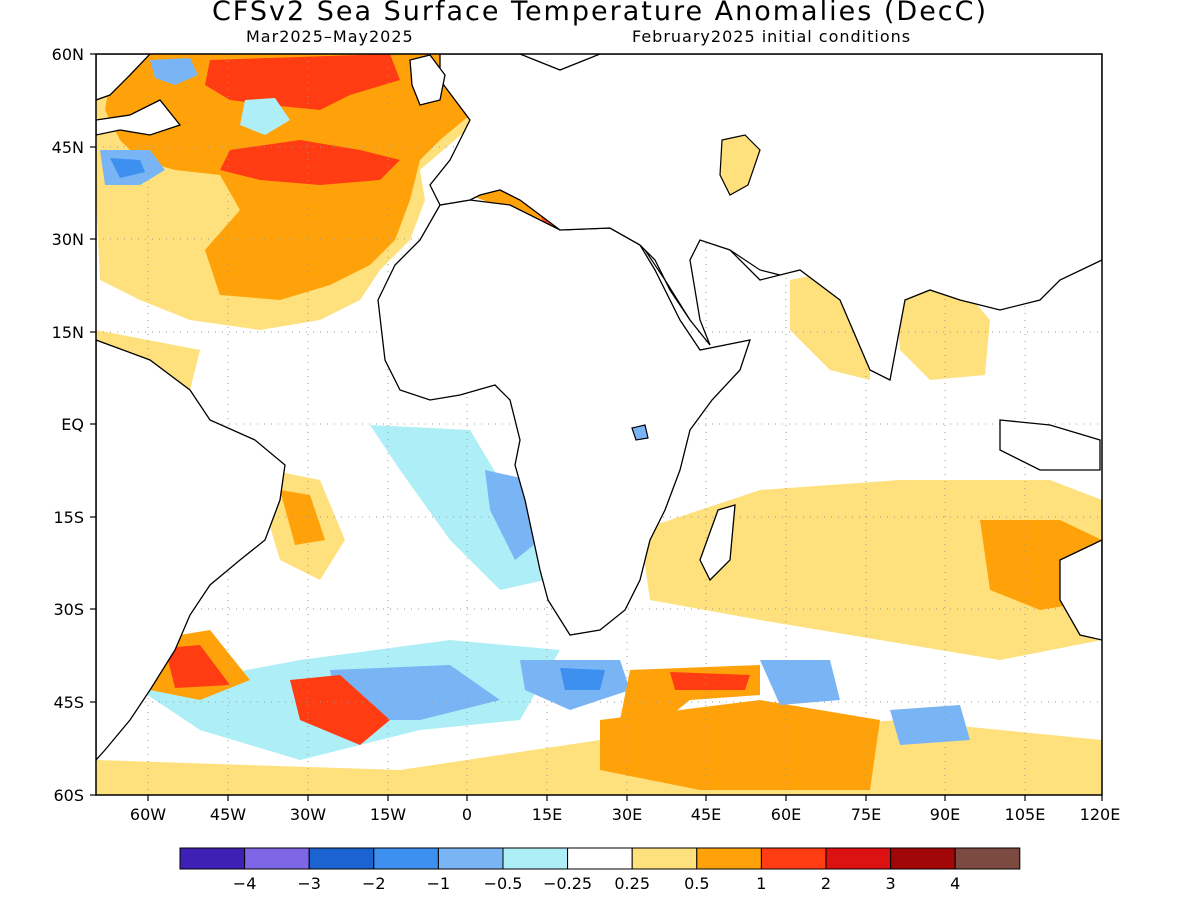 The width and height of the screenshot is (1200, 900). Describe the element at coordinates (68, 795) in the screenshot. I see `y-tick-label: 60S` at that location.